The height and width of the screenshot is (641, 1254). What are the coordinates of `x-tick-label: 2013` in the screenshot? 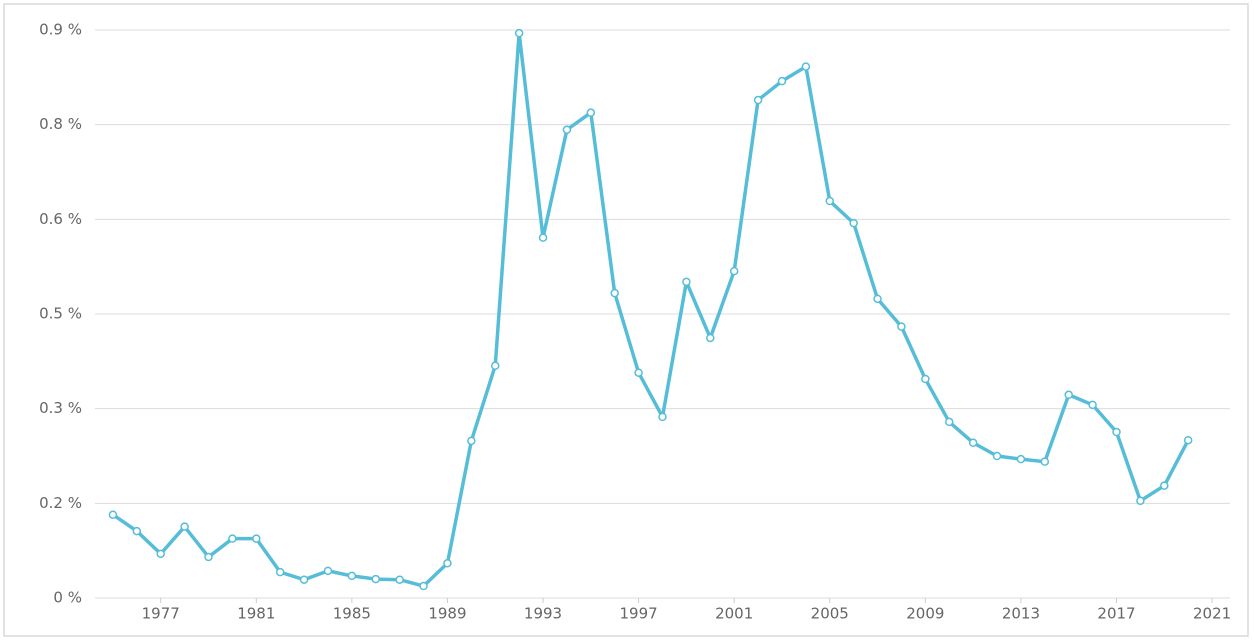 It's located at (1021, 614).